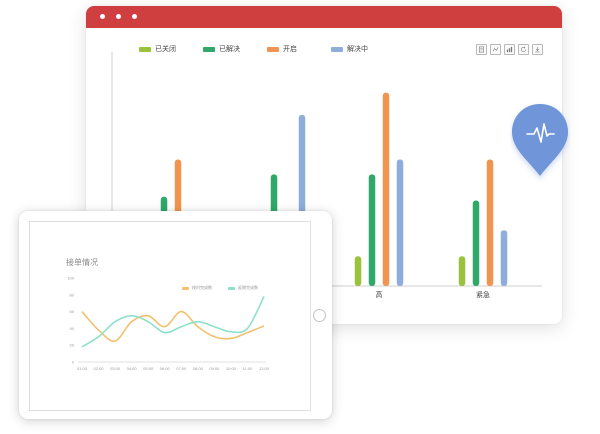 This screenshot has width=600, height=434. I want to click on legend-item-resolving: 解决中, so click(349, 49).